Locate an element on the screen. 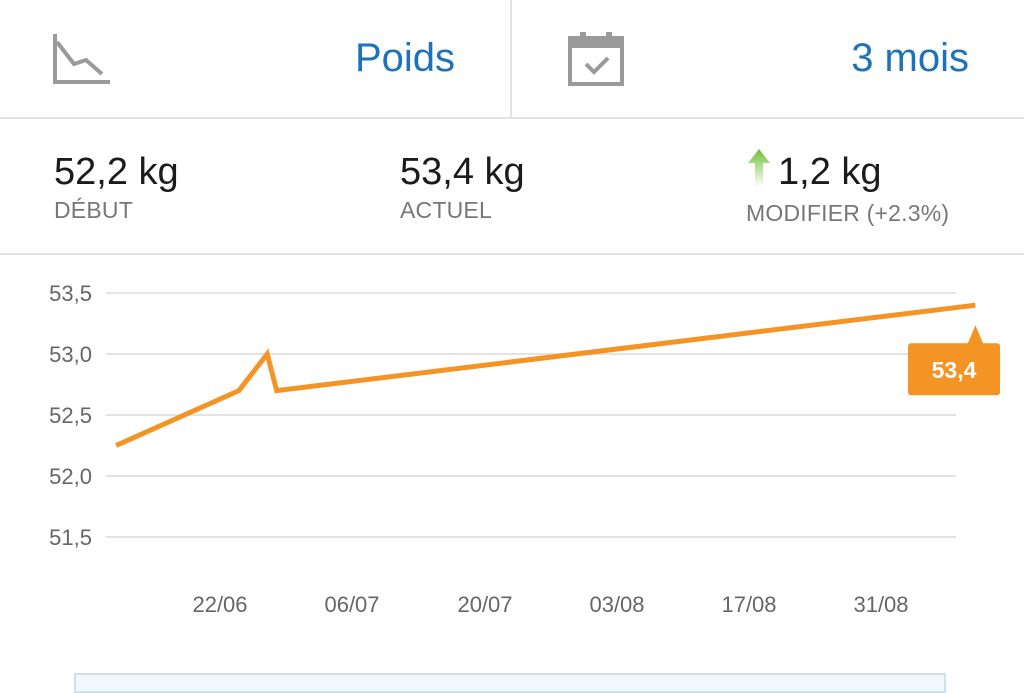  calendar-check-icon is located at coordinates (596, 61).